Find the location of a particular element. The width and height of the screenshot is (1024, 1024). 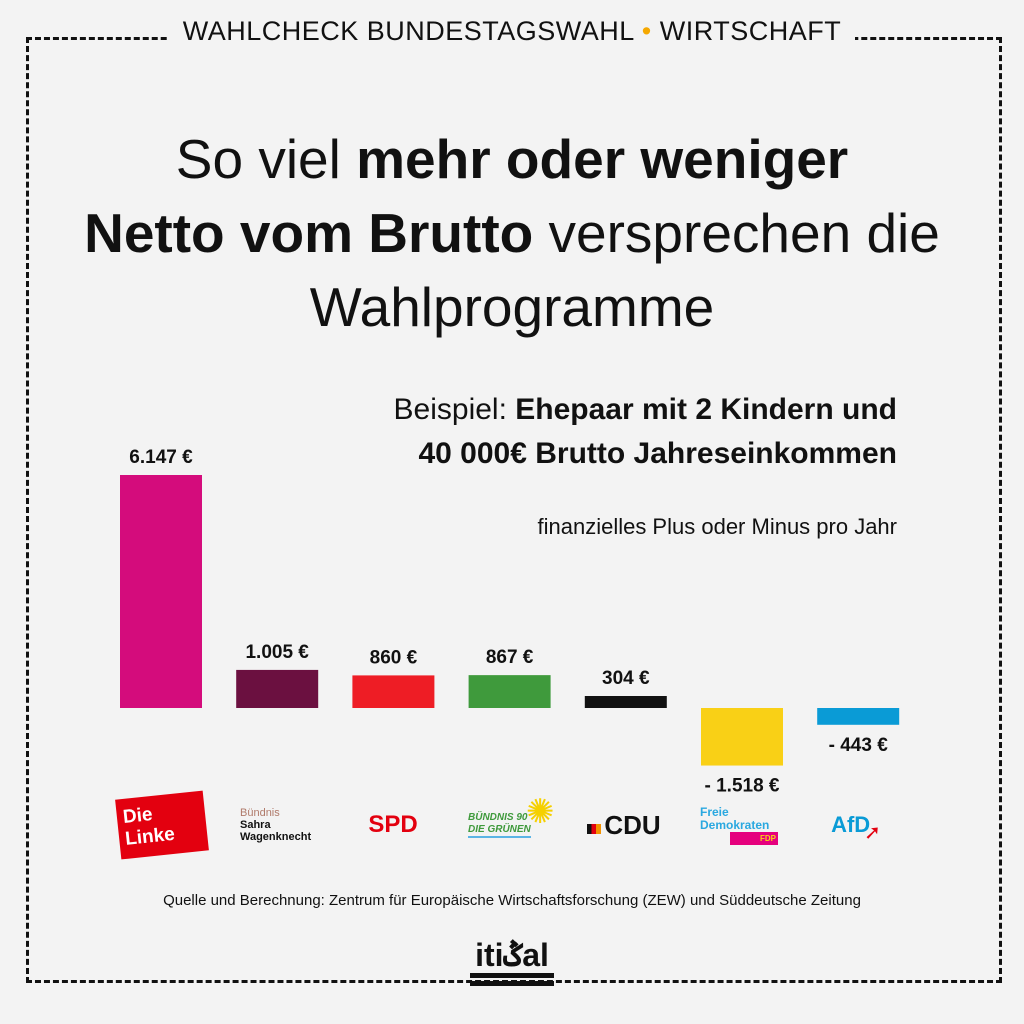

logo-text: Wagenknecht is located at coordinates (276, 837).